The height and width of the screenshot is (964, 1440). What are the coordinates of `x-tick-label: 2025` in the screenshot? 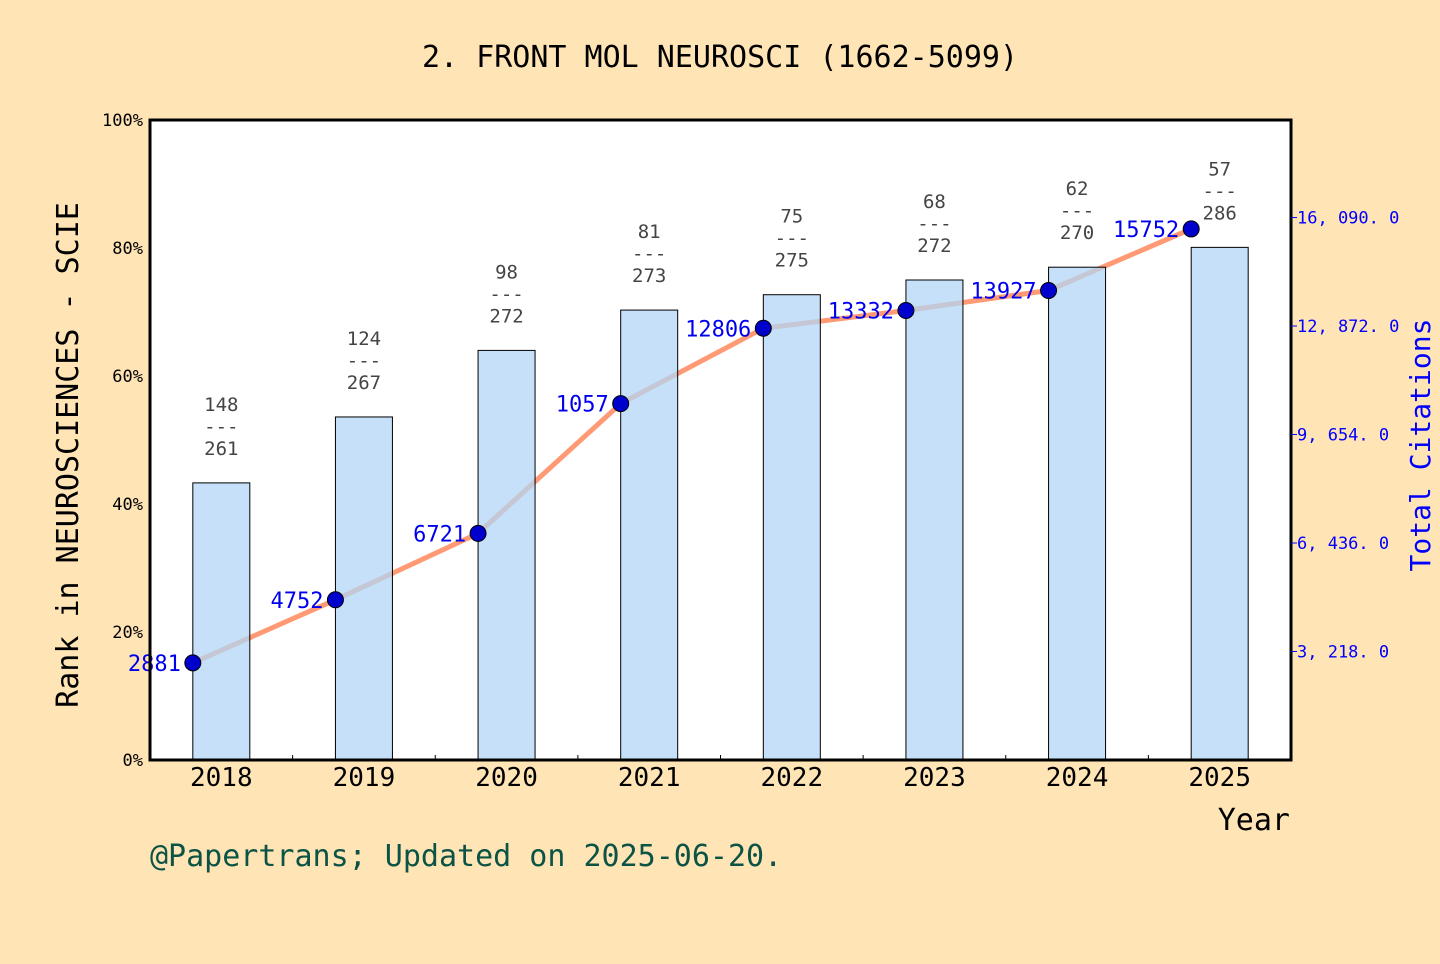 It's located at (1219, 778).